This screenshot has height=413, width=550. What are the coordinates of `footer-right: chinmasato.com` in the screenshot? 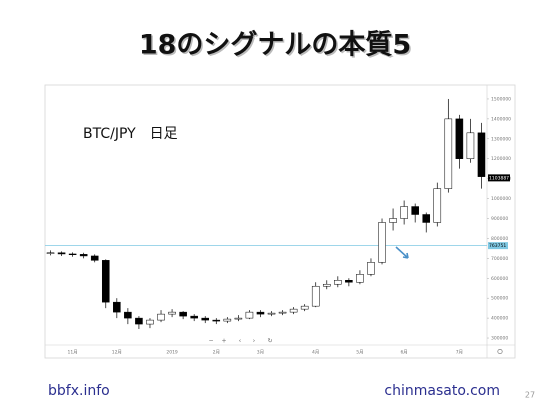 It's located at (442, 391).